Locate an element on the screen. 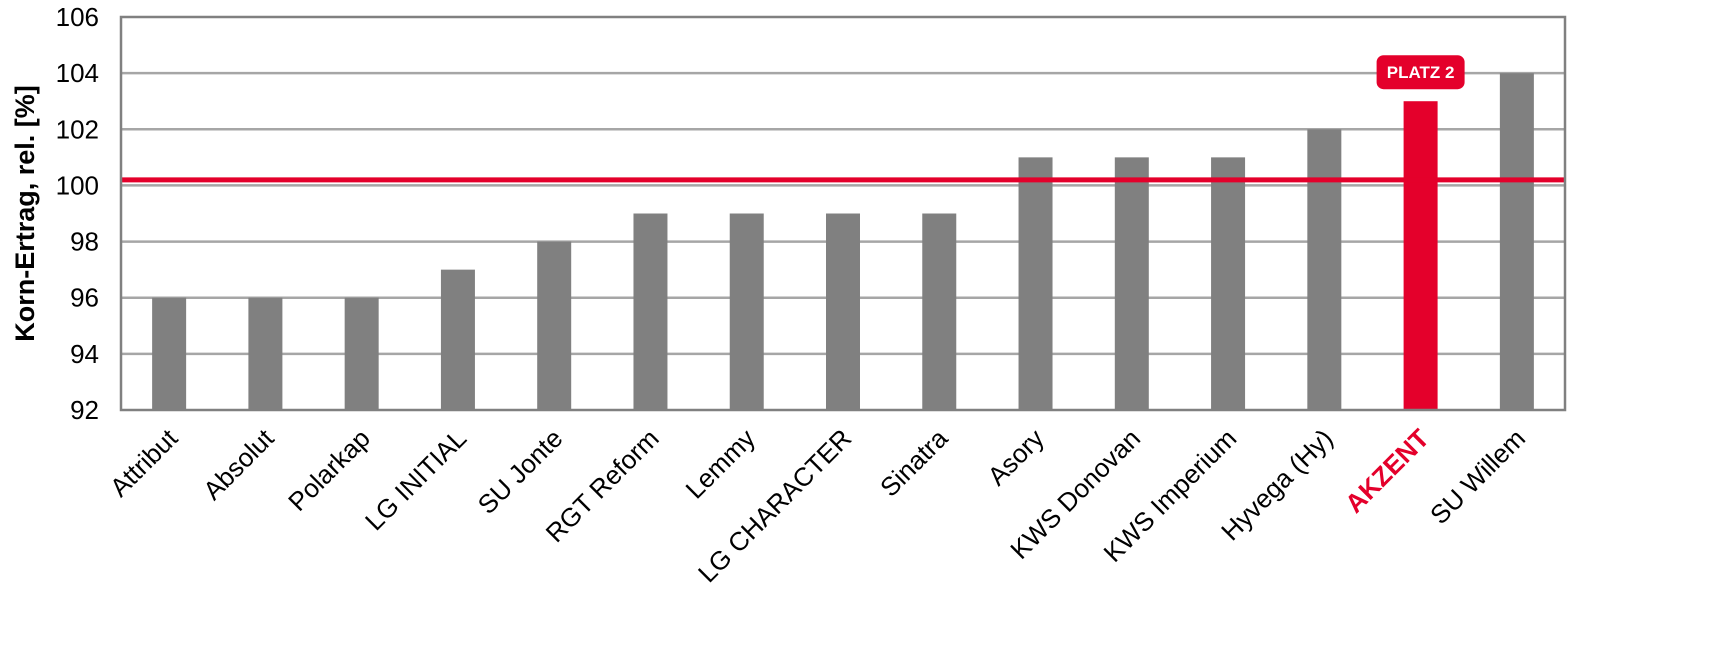 This screenshot has height=665, width=1721. y-axis-label: Korn-Ertrag, rel. [%] is located at coordinates (25, 213).